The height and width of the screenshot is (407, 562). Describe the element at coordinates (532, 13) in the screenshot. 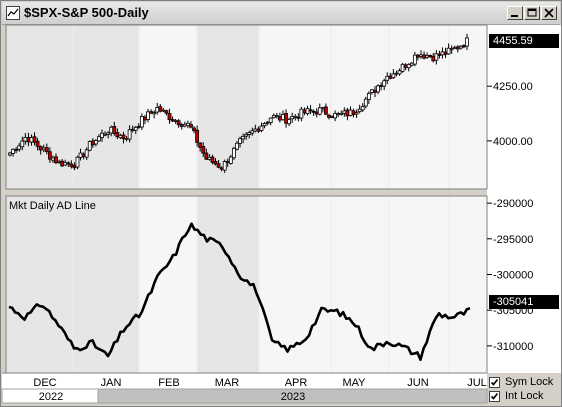

I see `maximize-button` at that location.